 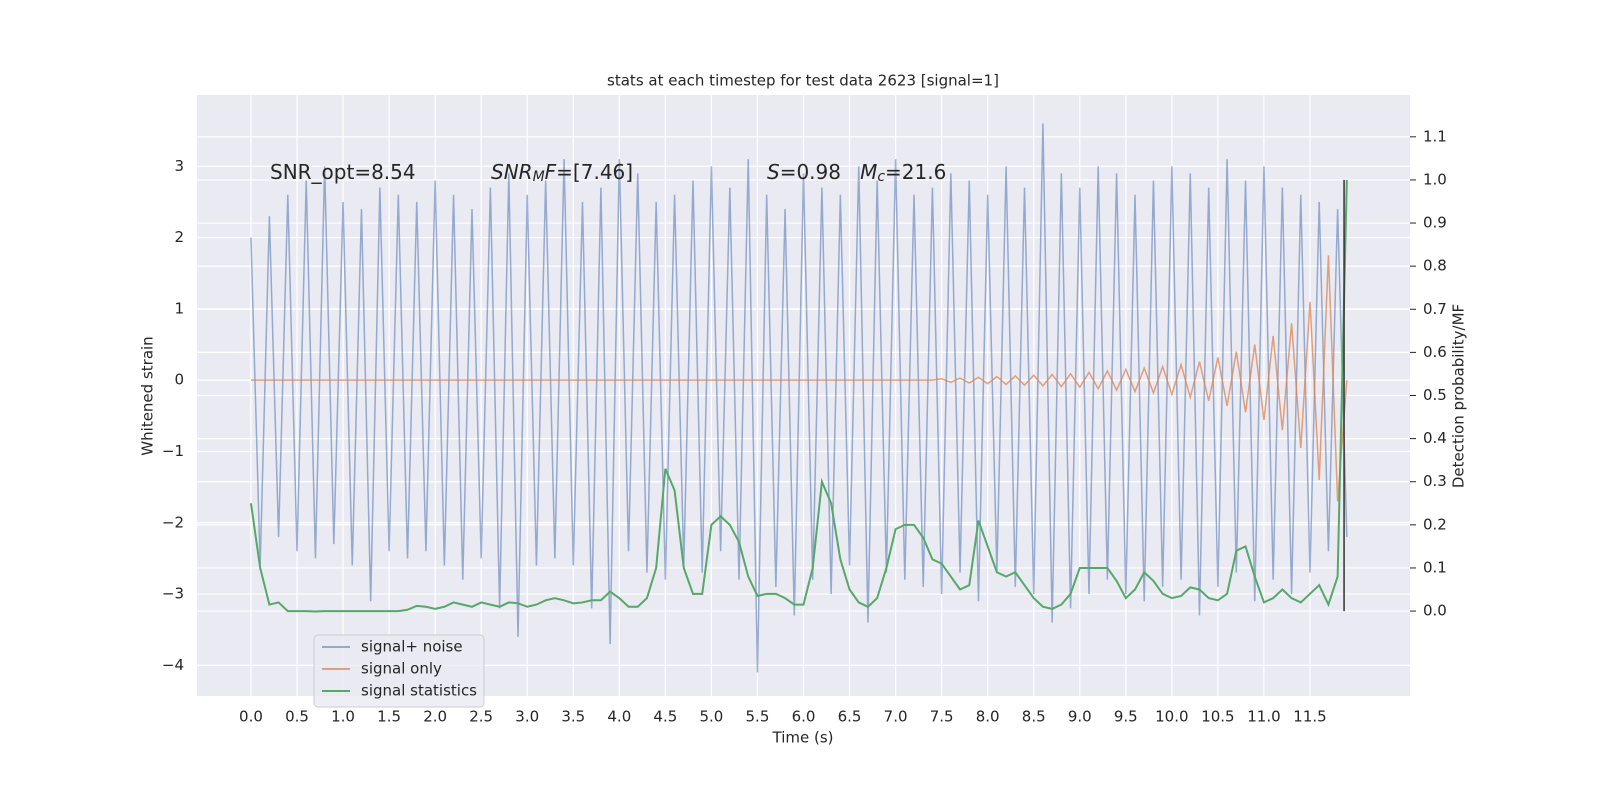 I want to click on x-tick-label: 2.0, so click(x=435, y=717).